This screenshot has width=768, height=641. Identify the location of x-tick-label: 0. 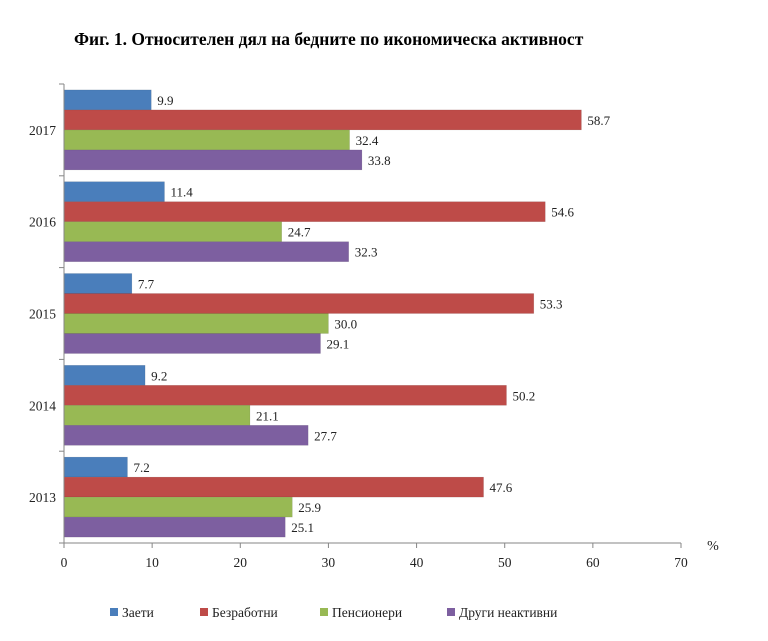
(64, 562).